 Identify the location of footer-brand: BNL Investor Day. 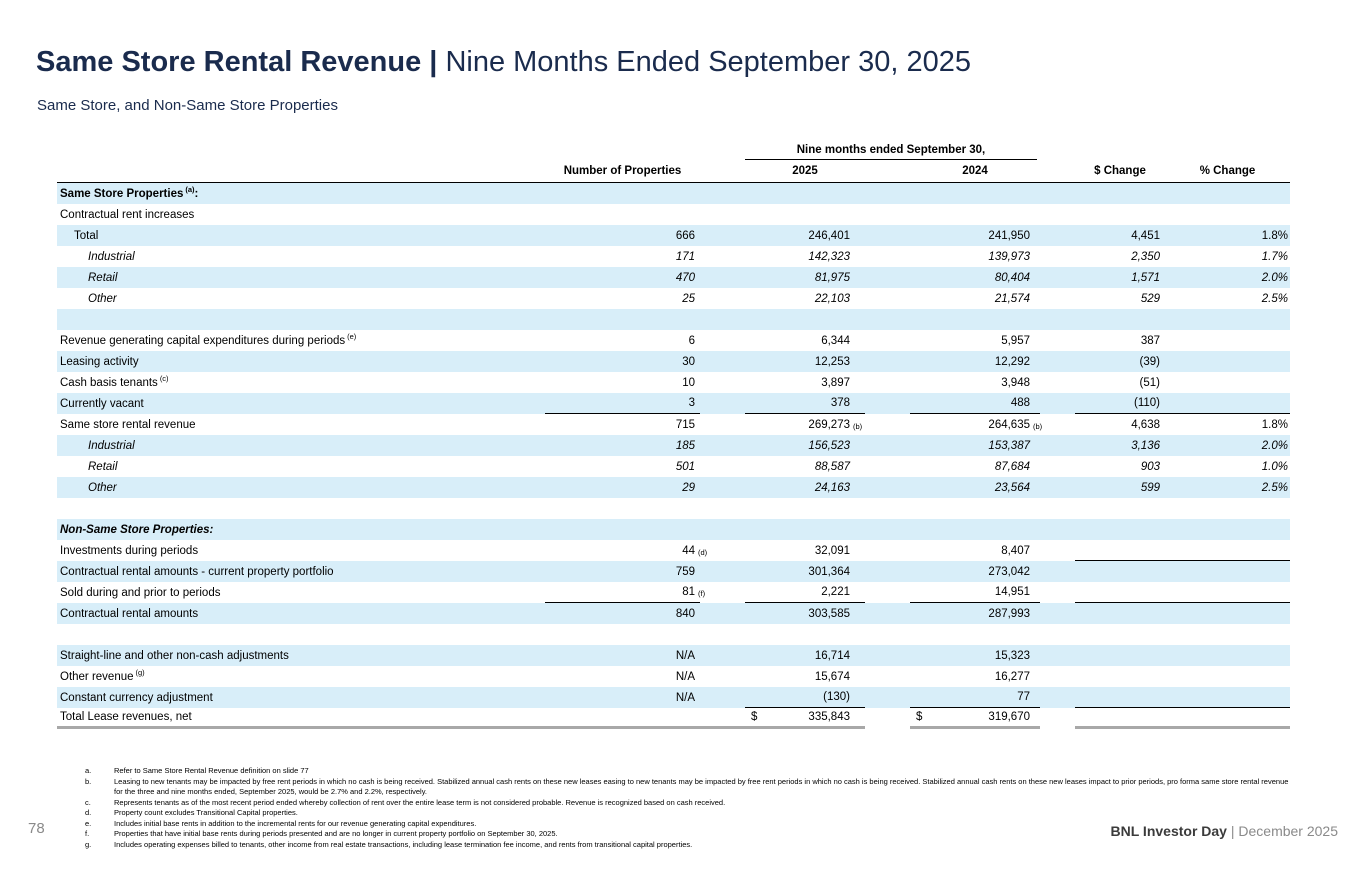
(1168, 831).